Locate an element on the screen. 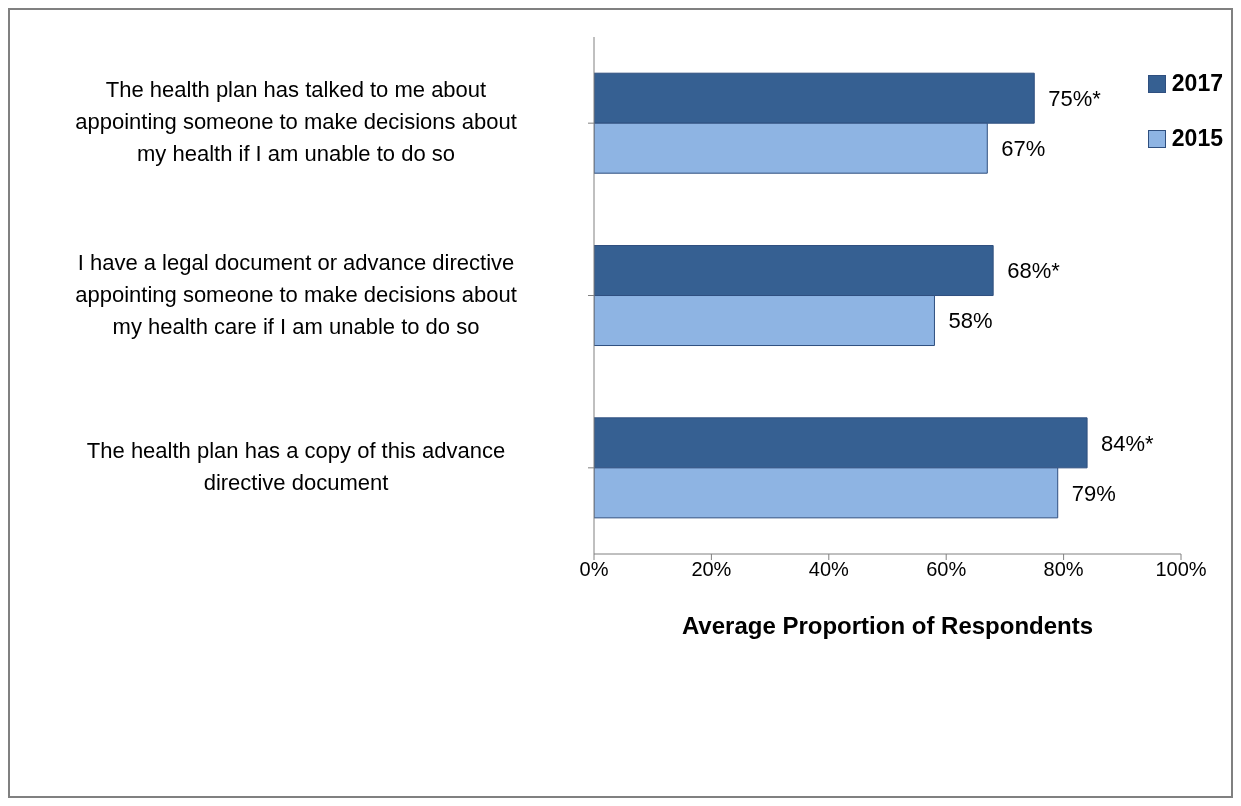 The height and width of the screenshot is (806, 1241). data-label: 75%* is located at coordinates (1075, 98).